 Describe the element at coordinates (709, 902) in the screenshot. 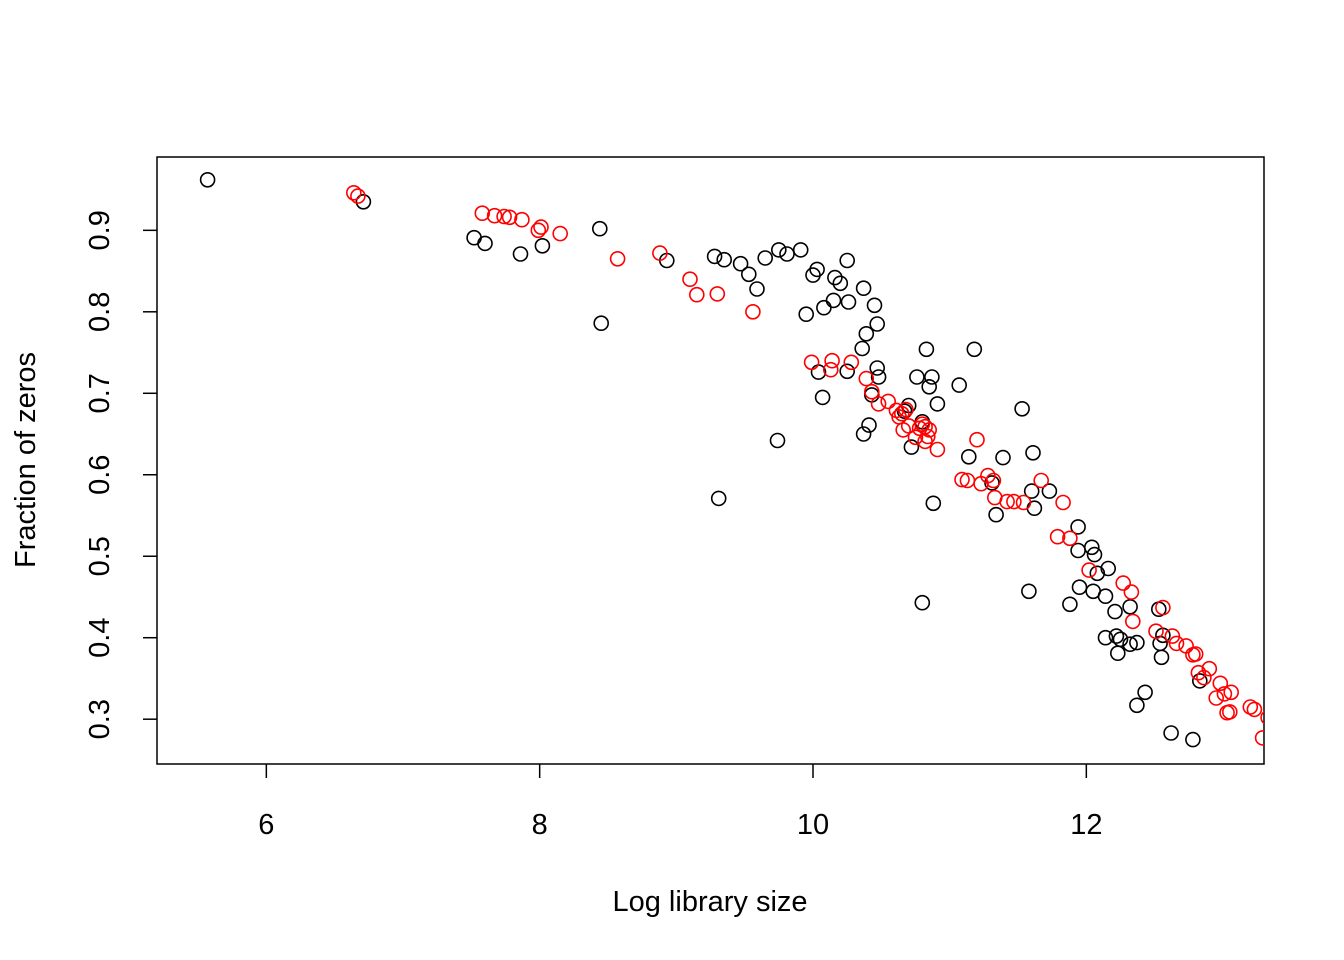

I see `x-axis-label: Log library size` at that location.